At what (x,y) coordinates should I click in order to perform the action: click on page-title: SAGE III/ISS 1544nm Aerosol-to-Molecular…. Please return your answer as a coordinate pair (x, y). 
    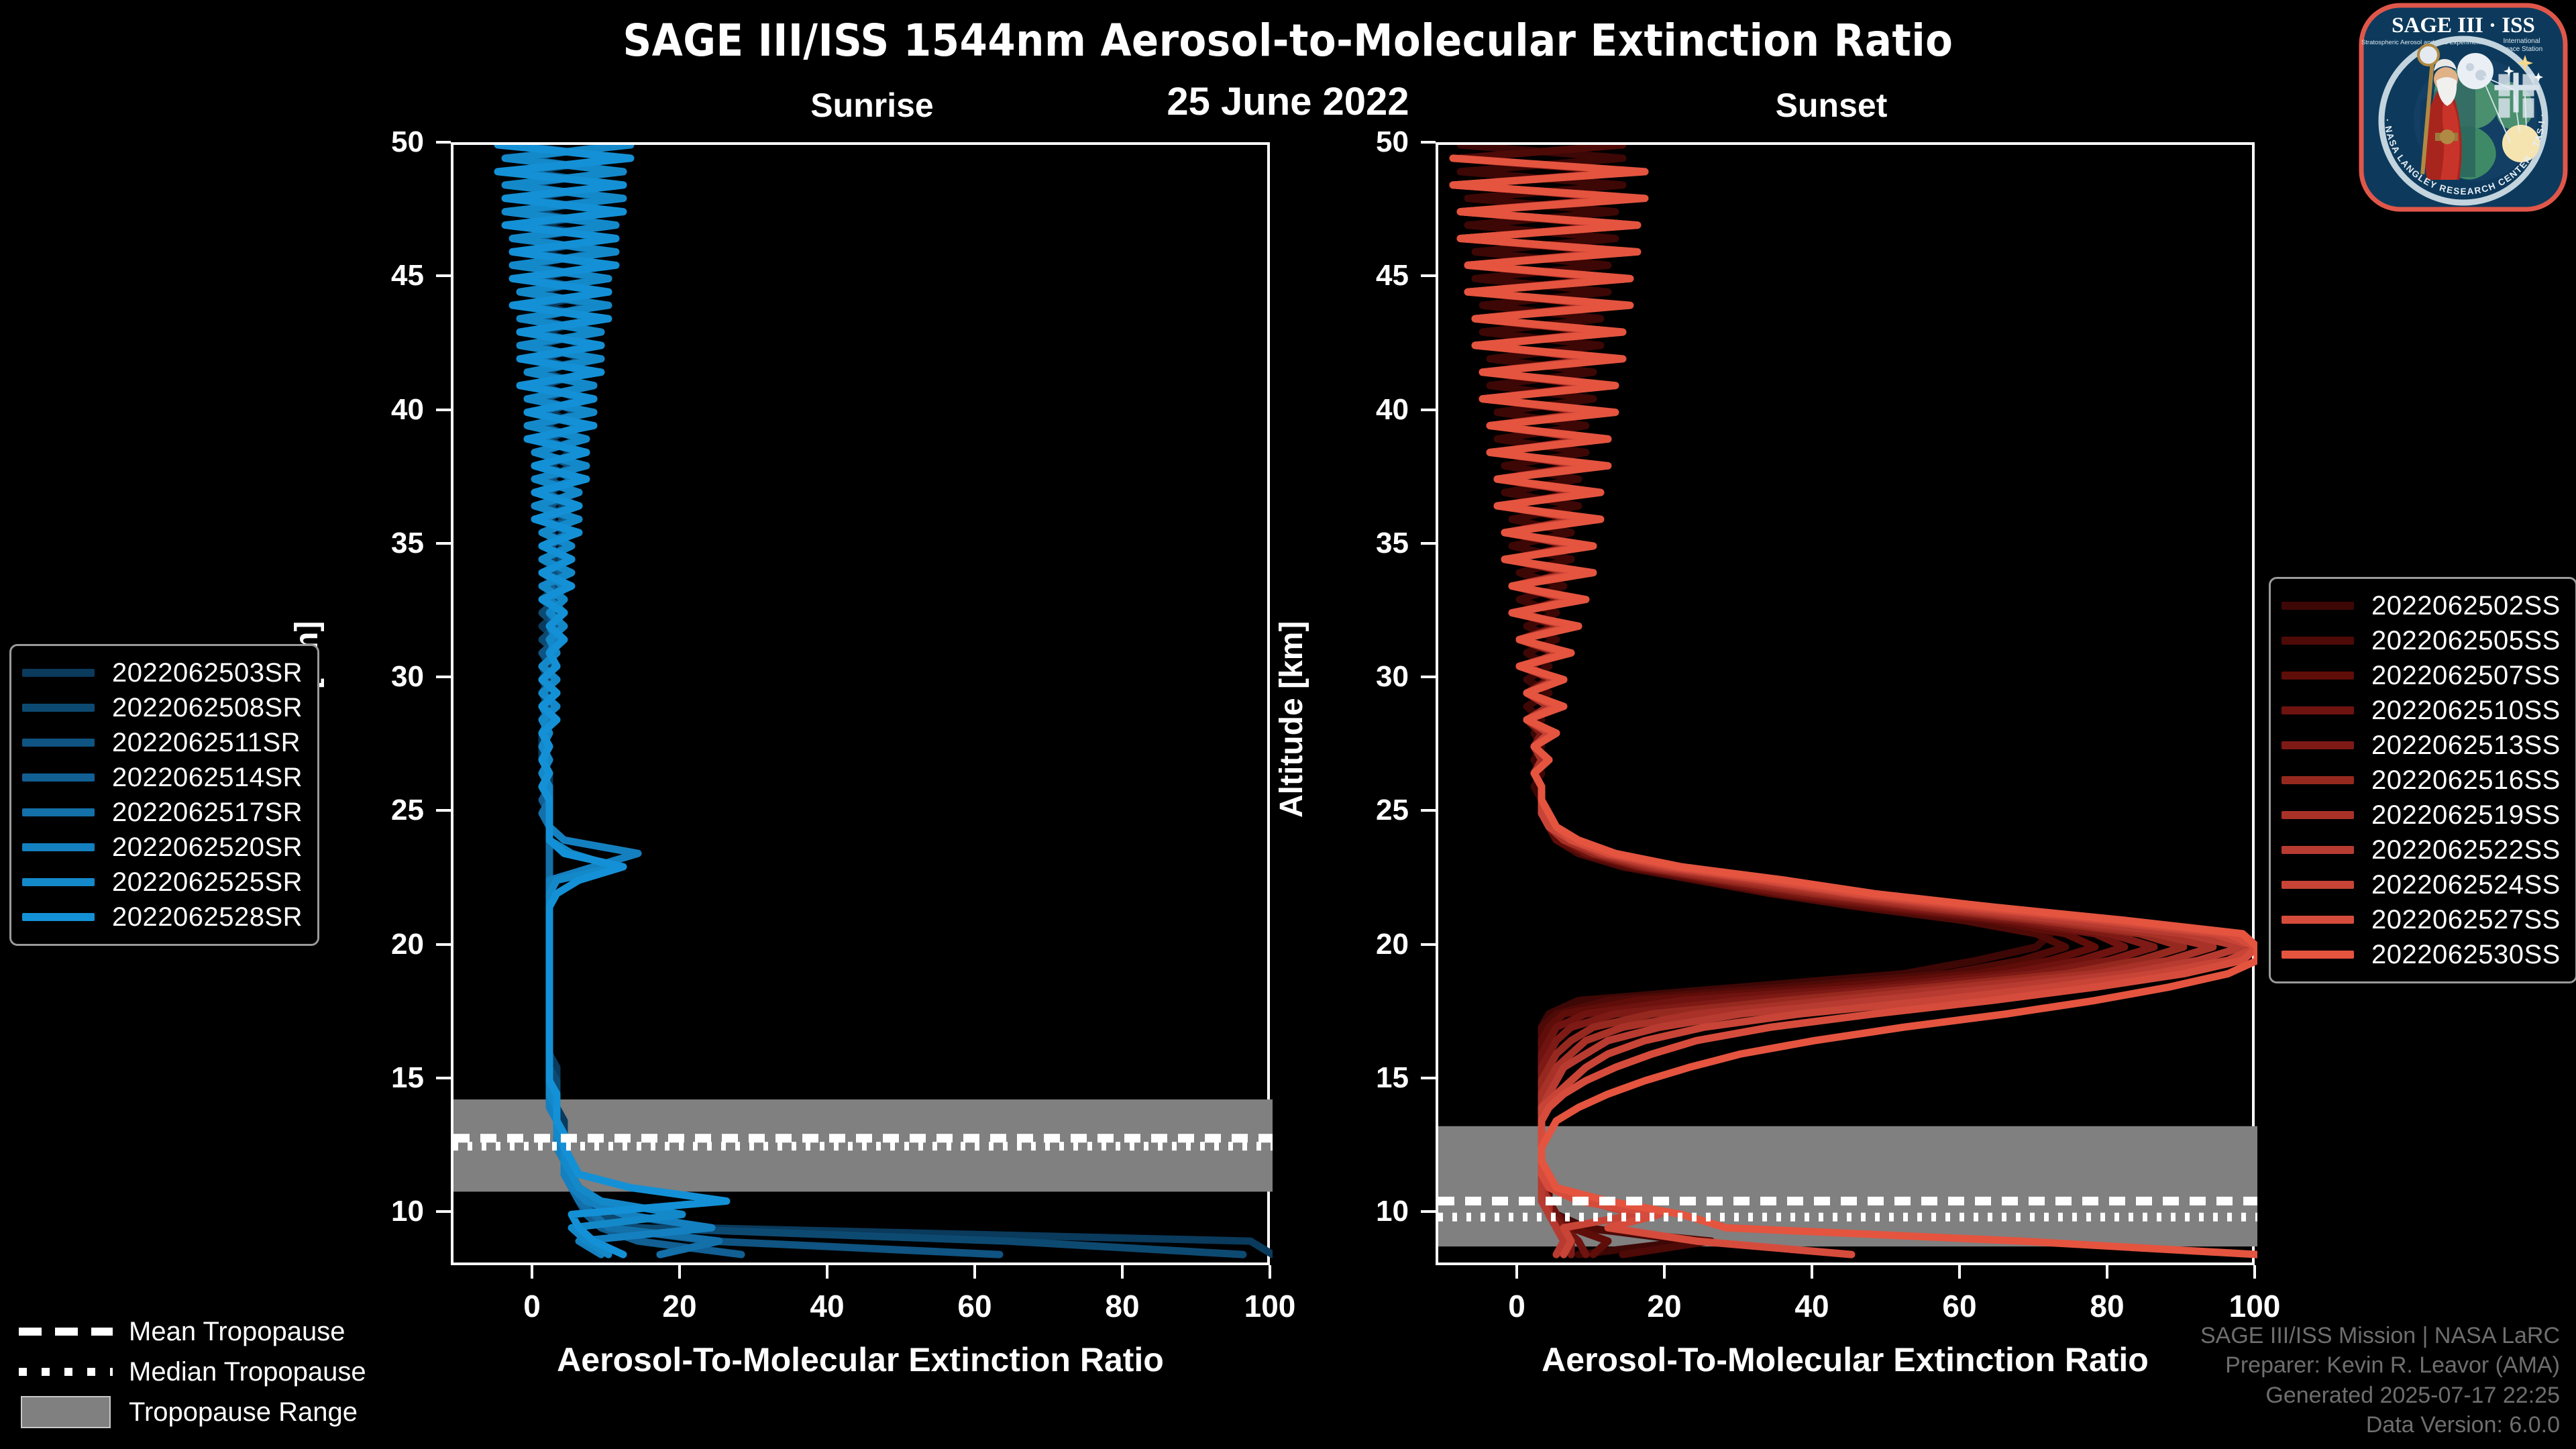
    Looking at the image, I should click on (1288, 40).